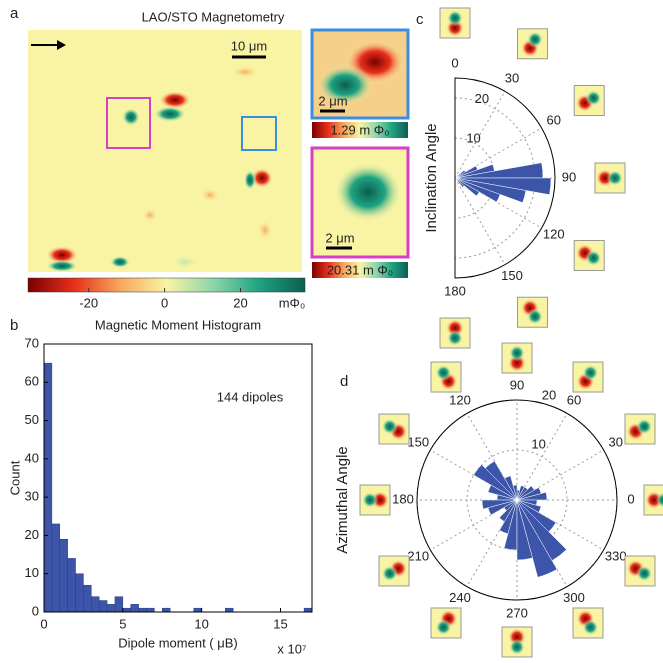 The width and height of the screenshot is (663, 663). What do you see at coordinates (249, 45) in the screenshot?
I see `scale-bar-label: 10 μm` at bounding box center [249, 45].